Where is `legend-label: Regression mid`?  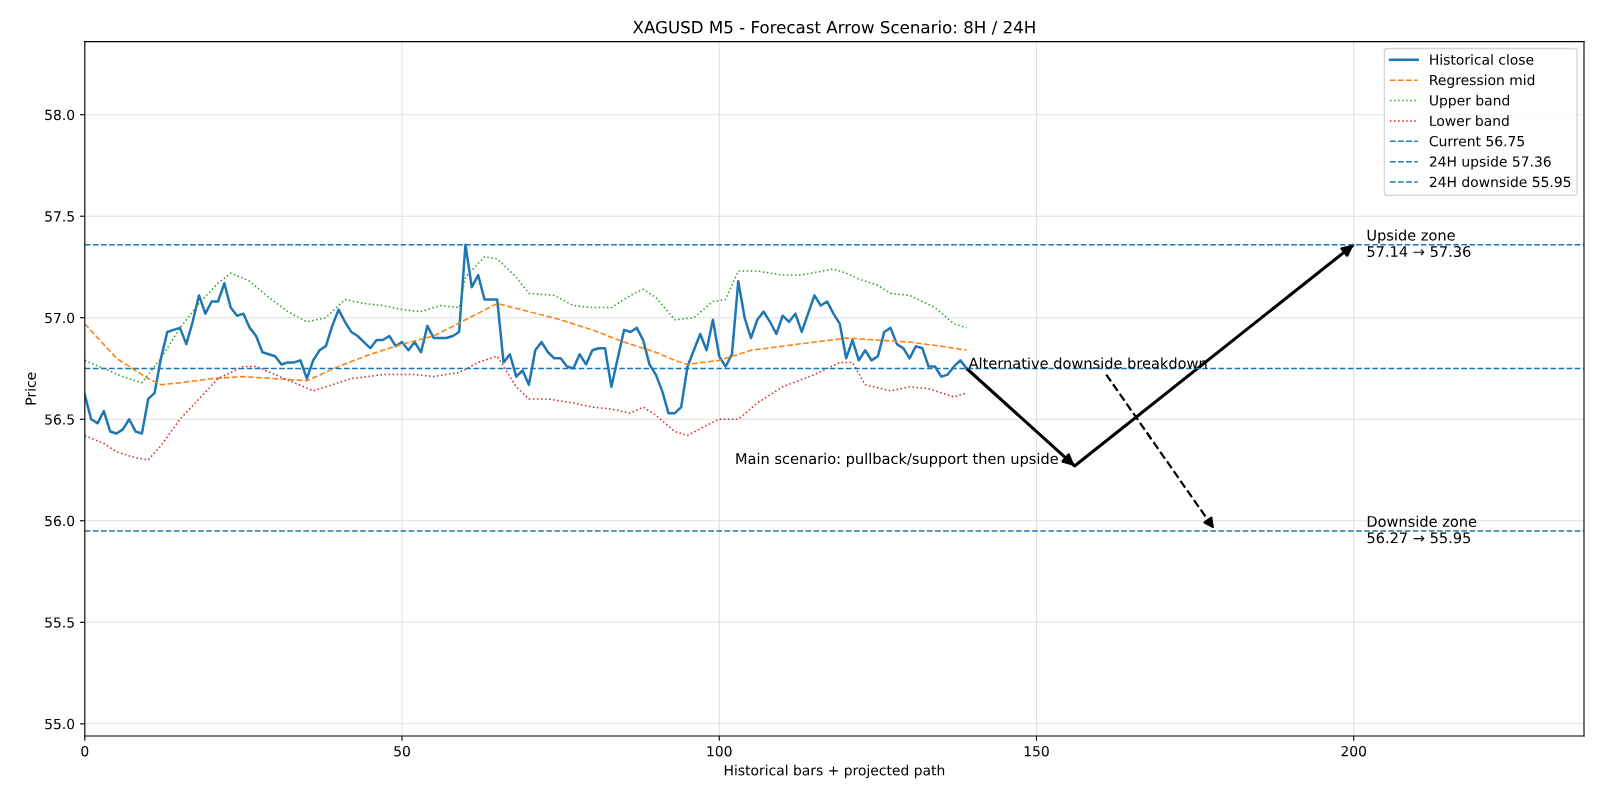
legend-label: Regression mid is located at coordinates (1482, 81).